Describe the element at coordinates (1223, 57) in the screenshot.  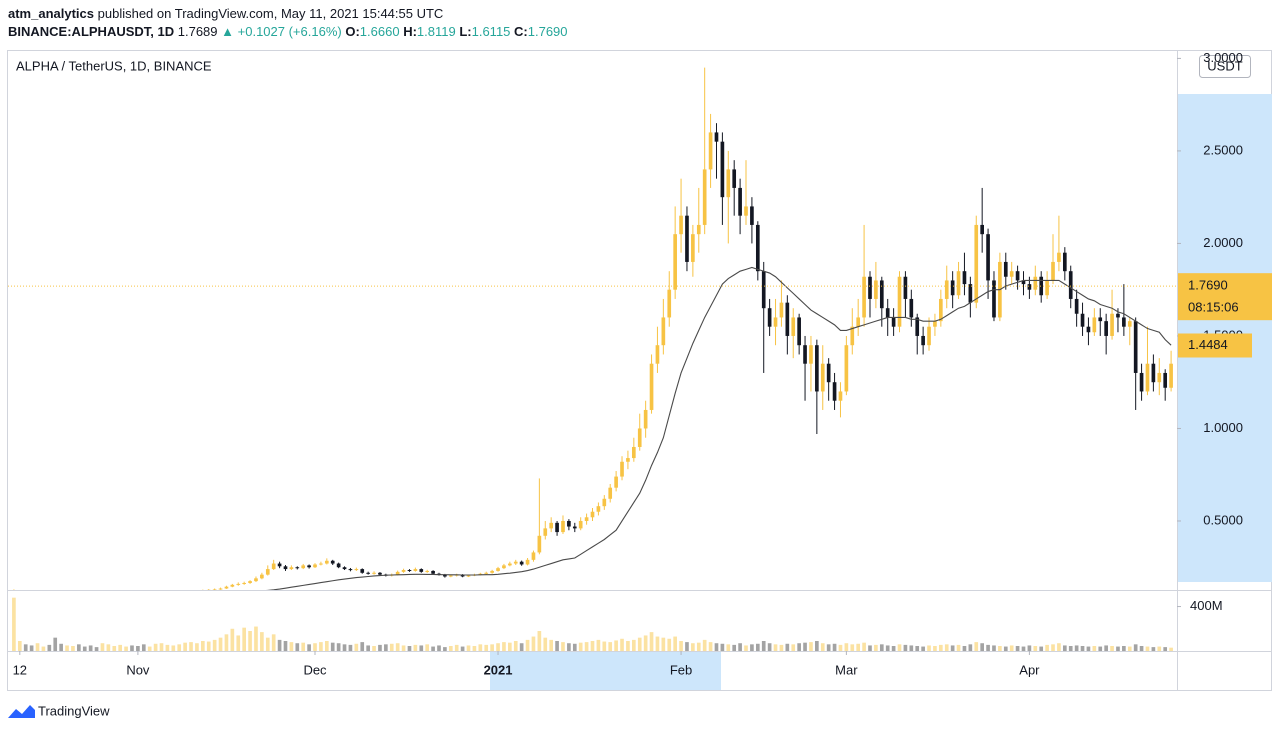
I see `y-tick-label: 3.0000` at that location.